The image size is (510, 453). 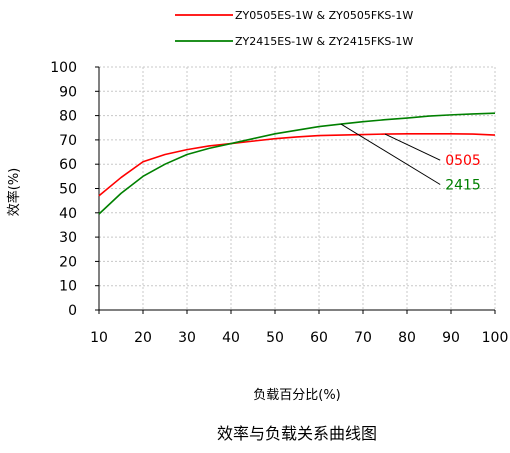 I want to click on y-axis-label: 效率(%), so click(x=14, y=192).